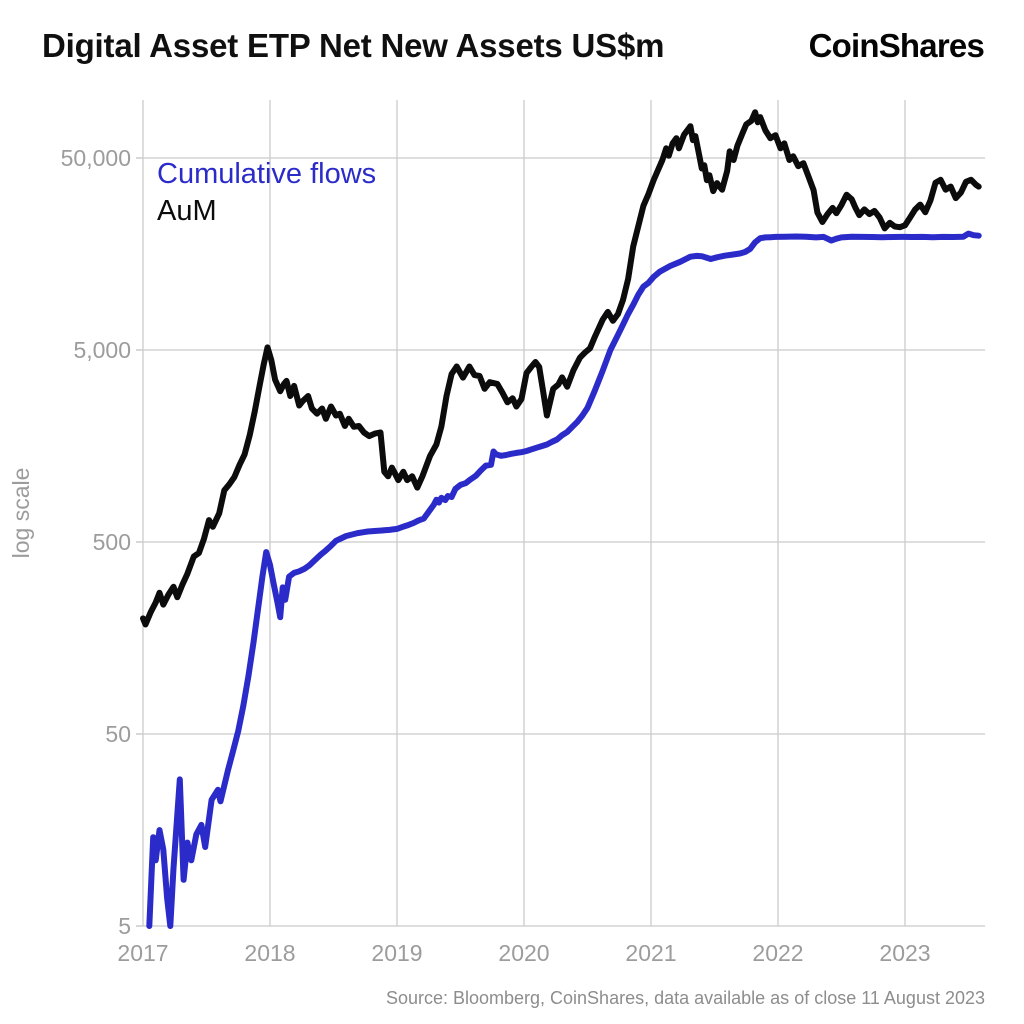 The width and height of the screenshot is (1024, 1024). I want to click on chart-title: Digital Asset ETP Net New Assets US$m, so click(353, 45).